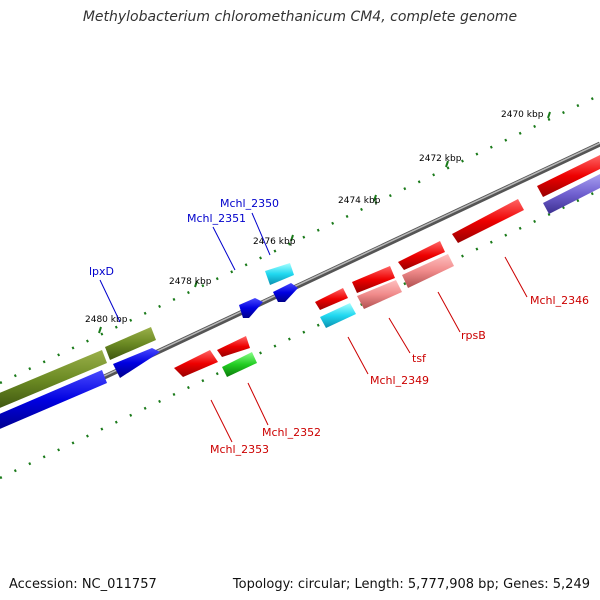  Describe the element at coordinates (421, 255) in the screenshot. I see `gene-rpsB-red` at that location.